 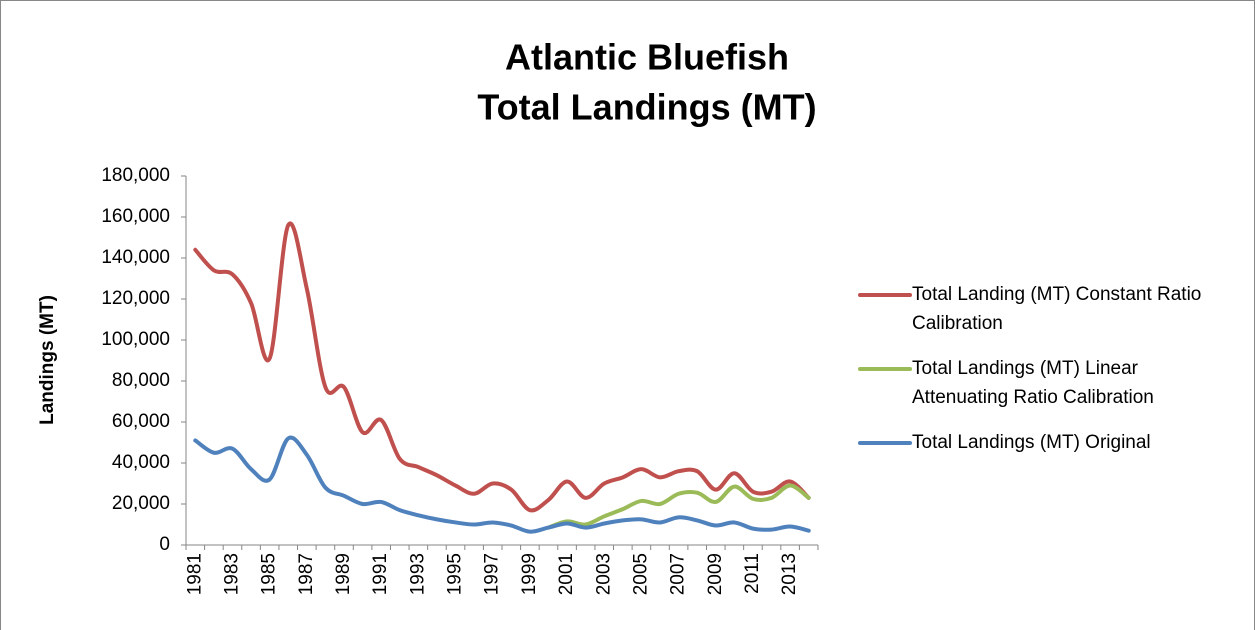 What do you see at coordinates (141, 462) in the screenshot?
I see `y-tick-label: 40,000` at bounding box center [141, 462].